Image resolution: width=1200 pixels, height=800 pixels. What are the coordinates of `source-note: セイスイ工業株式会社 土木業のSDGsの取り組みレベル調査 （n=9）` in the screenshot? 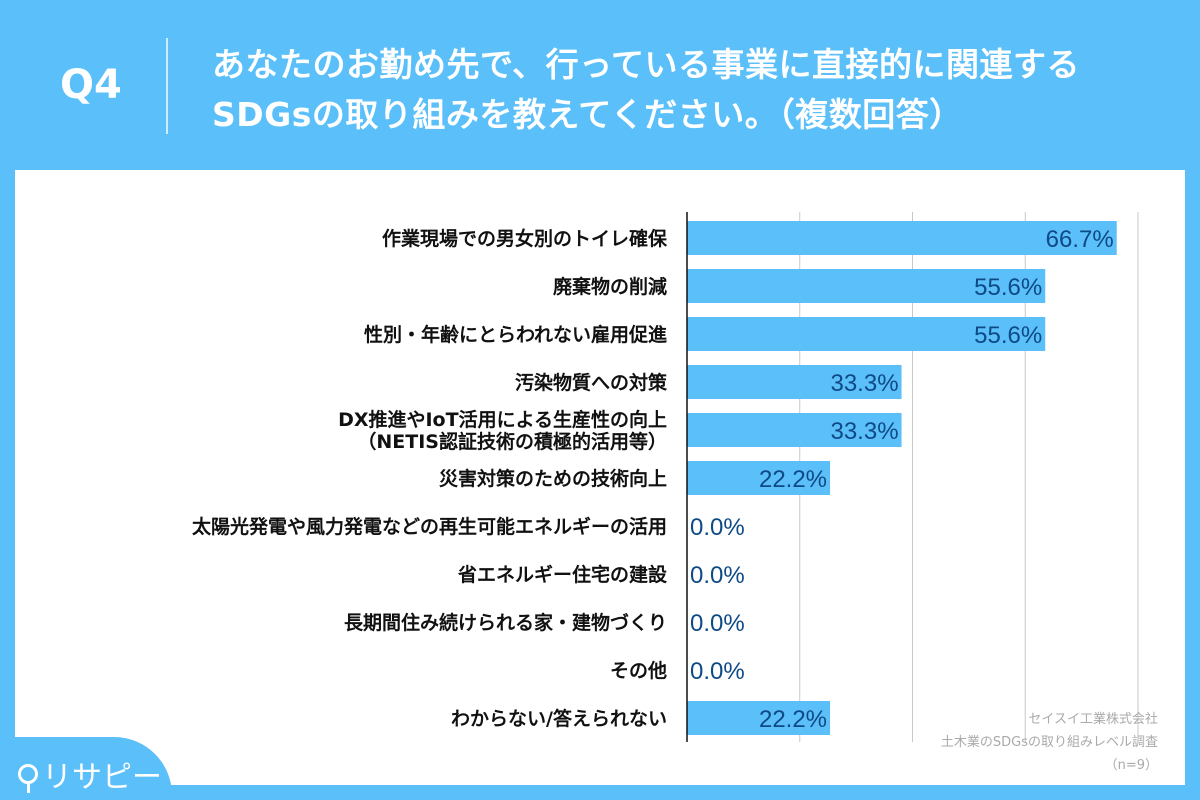 It's located at (1049, 742).